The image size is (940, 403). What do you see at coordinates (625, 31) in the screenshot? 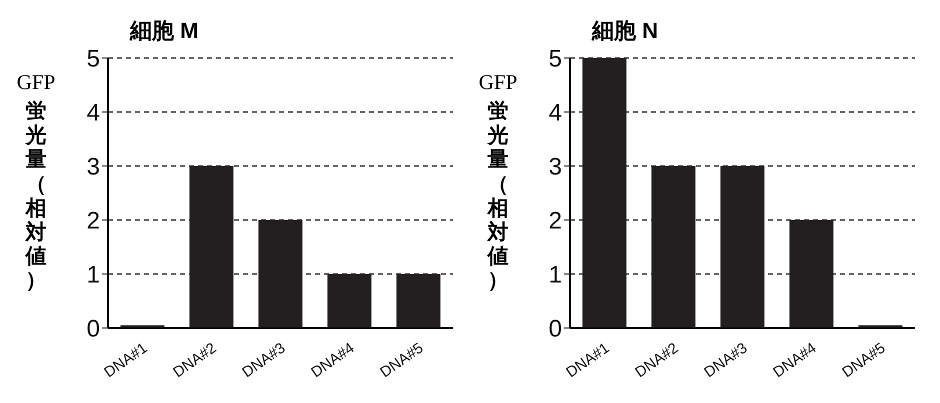
I see `chart-title: 細胞 N` at bounding box center [625, 31].